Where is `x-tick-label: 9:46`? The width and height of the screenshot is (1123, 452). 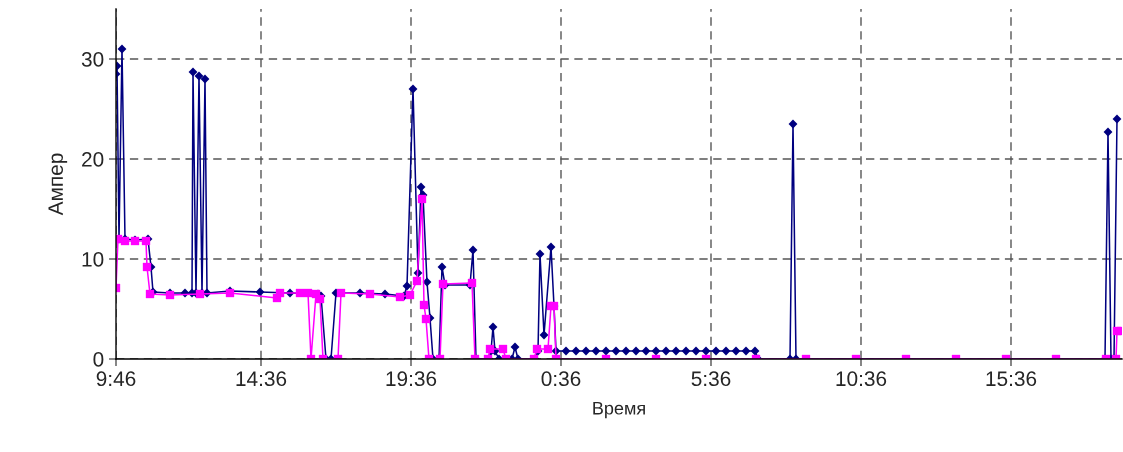 x-tick-label: 9:46 is located at coordinates (116, 379).